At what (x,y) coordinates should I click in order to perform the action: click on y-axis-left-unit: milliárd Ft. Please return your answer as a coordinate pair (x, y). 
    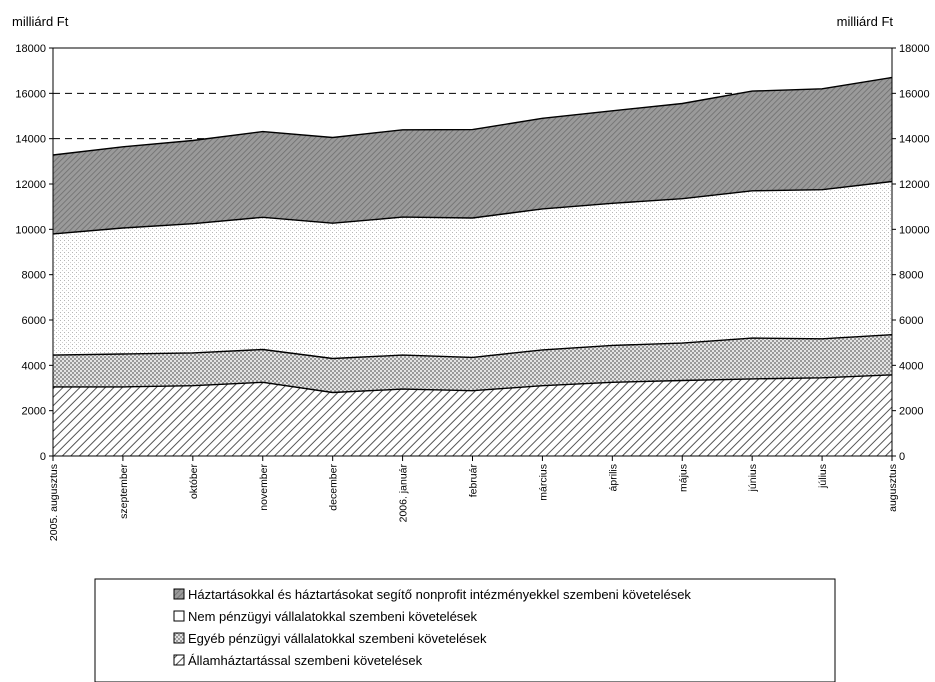
    Looking at the image, I should click on (40, 21).